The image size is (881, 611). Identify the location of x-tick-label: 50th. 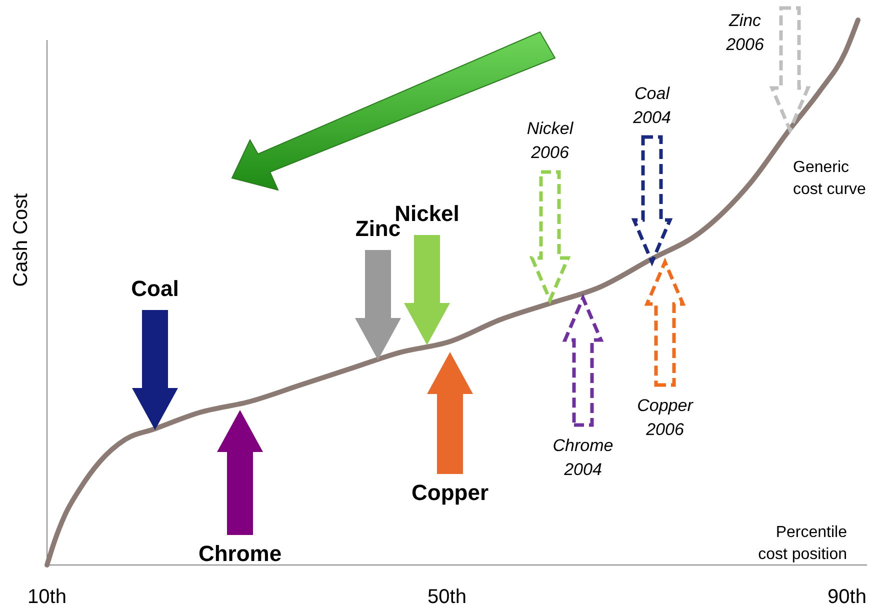
(447, 597).